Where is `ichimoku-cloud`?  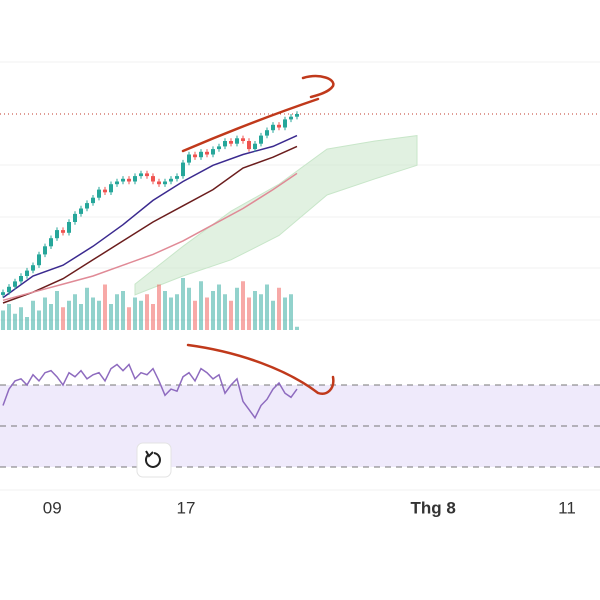
ichimoku-cloud is located at coordinates (276, 215).